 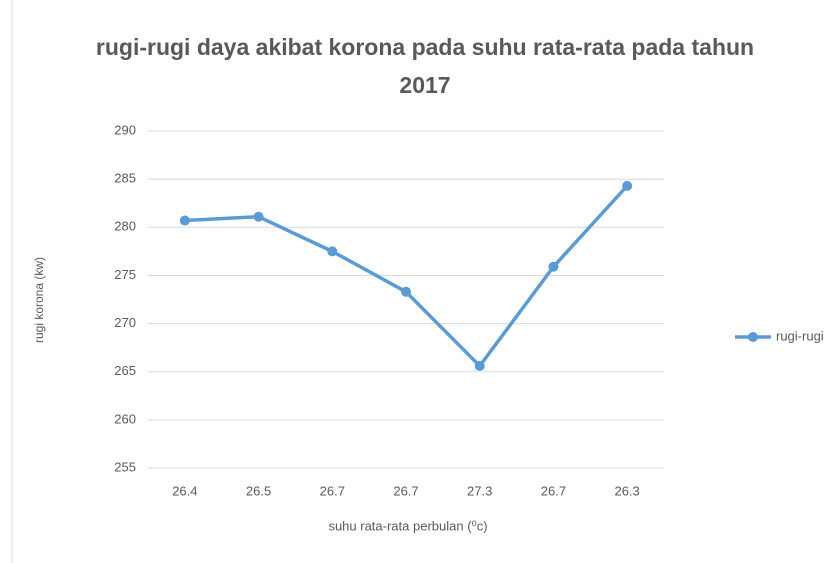 What do you see at coordinates (184, 490) in the screenshot?
I see `x-tick-label: 26.4` at bounding box center [184, 490].